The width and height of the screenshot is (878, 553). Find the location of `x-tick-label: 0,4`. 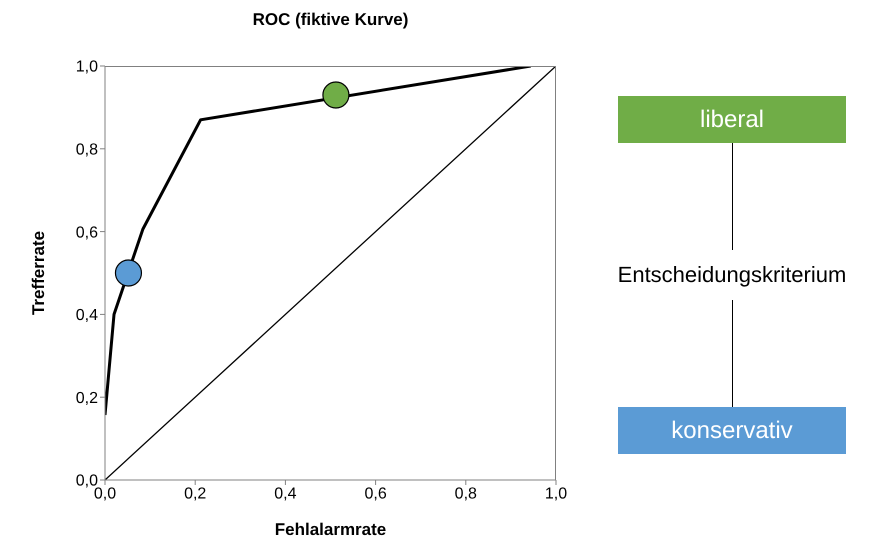

x-tick-label: 0,4 is located at coordinates (285, 493).